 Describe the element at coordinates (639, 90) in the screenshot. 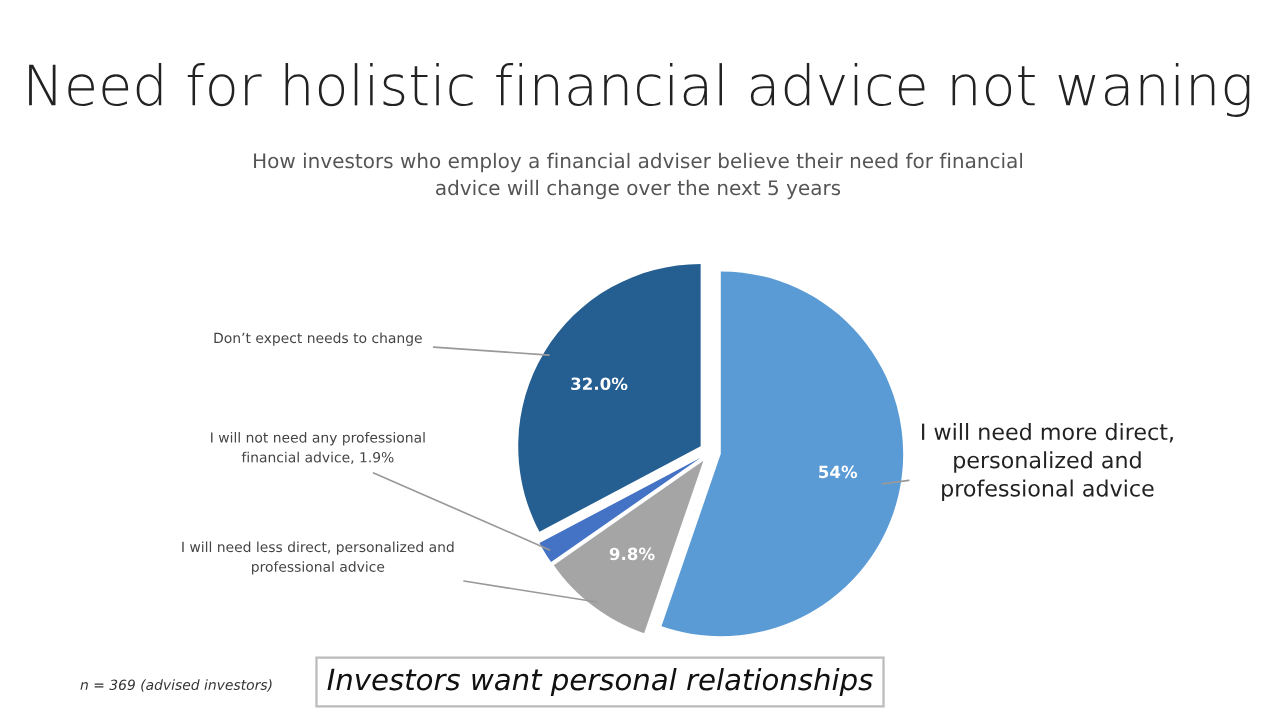

I see `chart-title: Need for holistic financial advice not waning` at that location.